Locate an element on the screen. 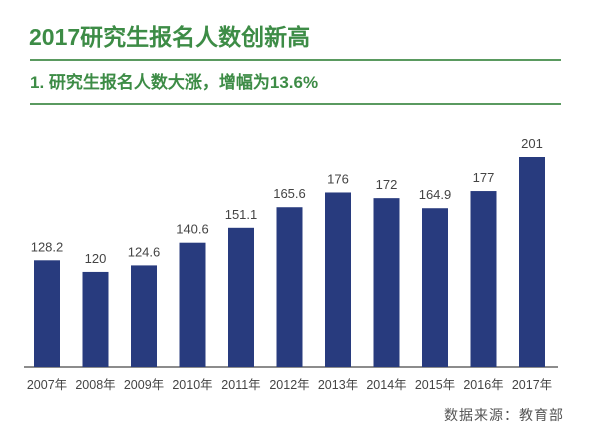  bar-2009年 is located at coordinates (144, 316).